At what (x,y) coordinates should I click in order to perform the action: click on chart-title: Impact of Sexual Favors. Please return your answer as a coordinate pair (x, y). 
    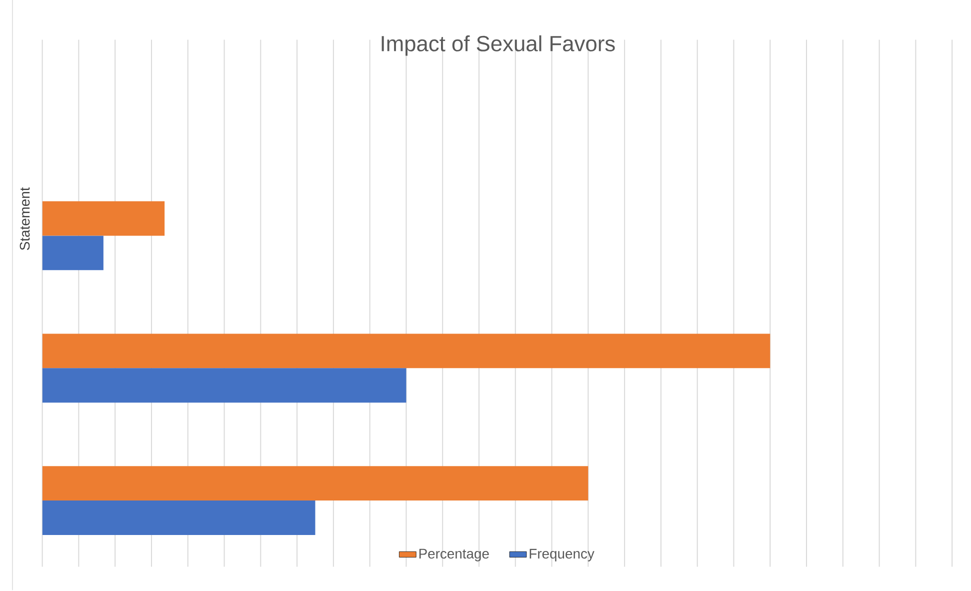
    Looking at the image, I should click on (498, 46).